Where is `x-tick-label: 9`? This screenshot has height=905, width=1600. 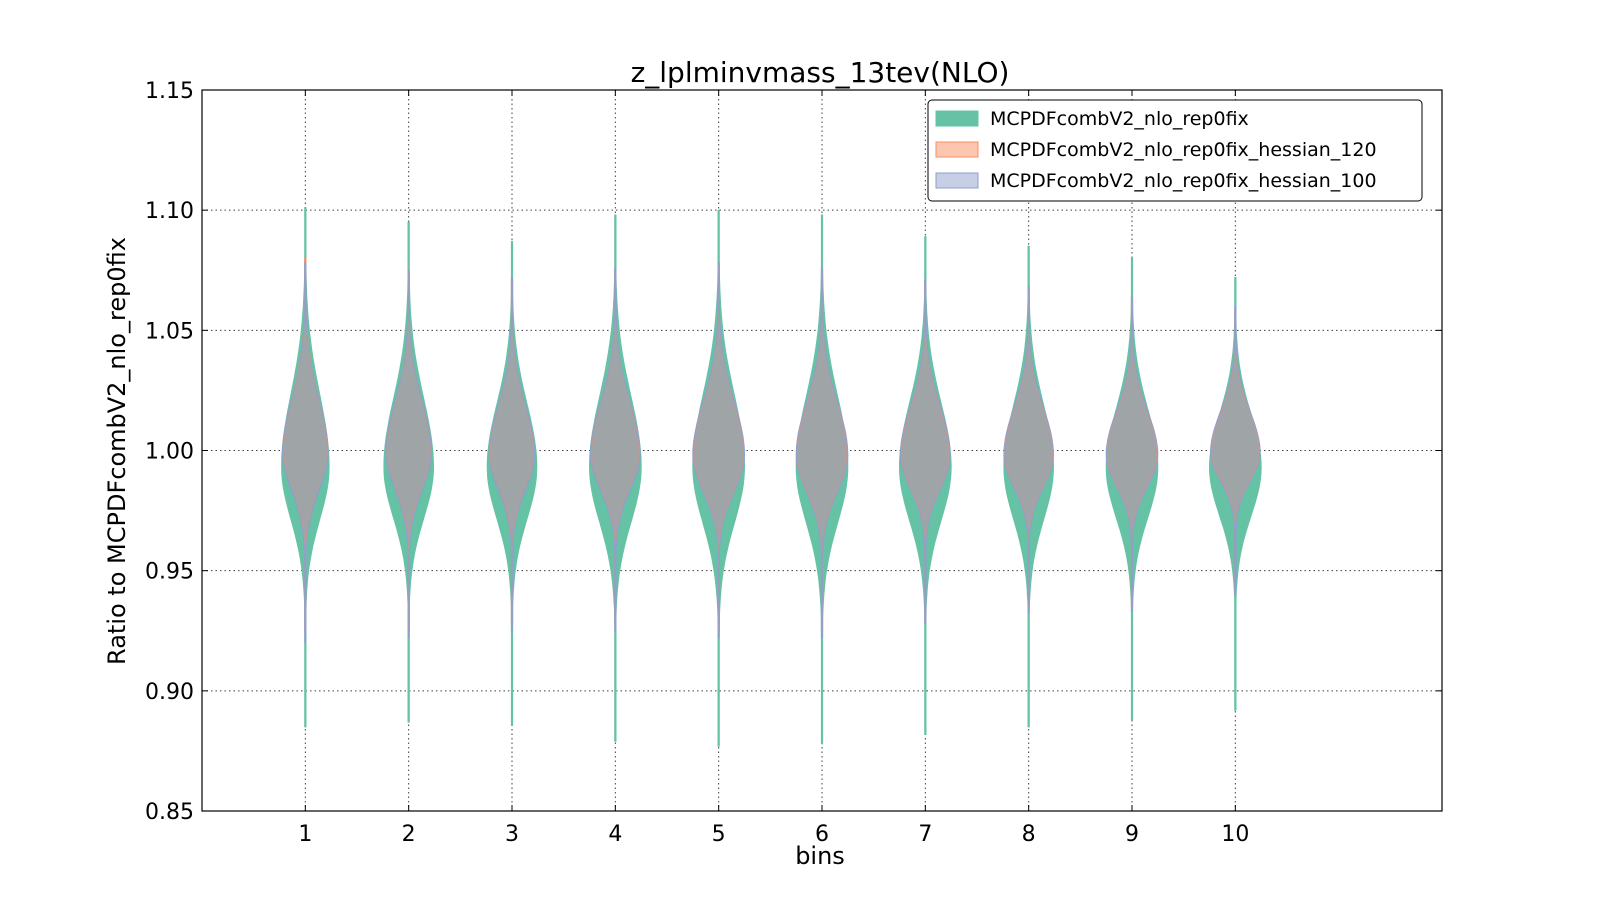 x-tick-label: 9 is located at coordinates (1132, 834).